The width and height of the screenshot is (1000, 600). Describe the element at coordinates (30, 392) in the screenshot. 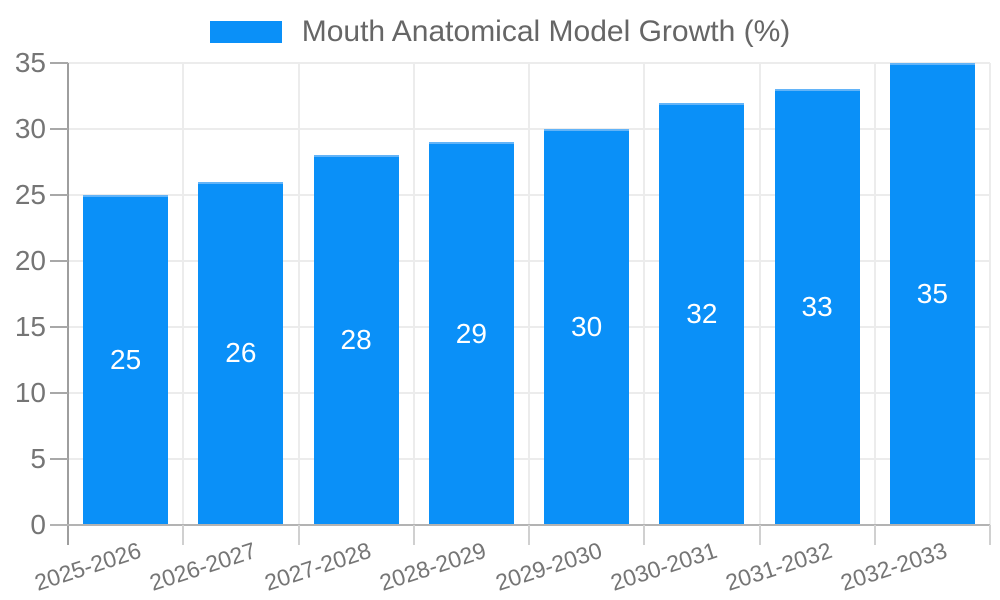

I see `y-tick-label: 10` at that location.